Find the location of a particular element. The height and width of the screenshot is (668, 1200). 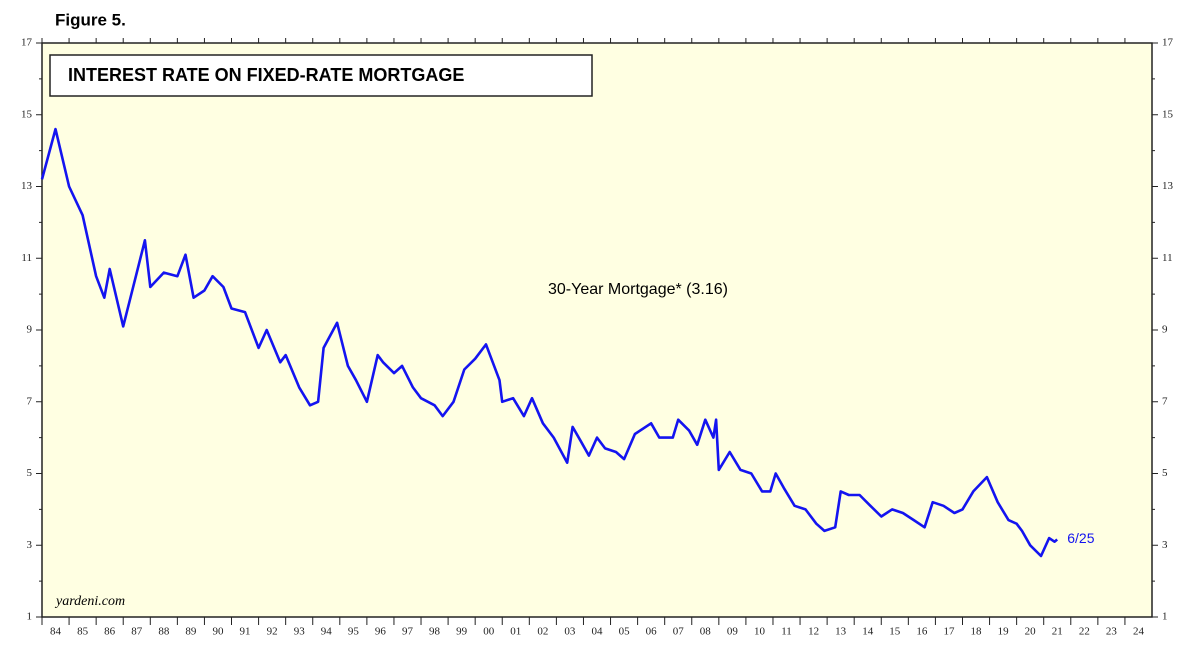

y-tick-label: 9 is located at coordinates (30, 330).